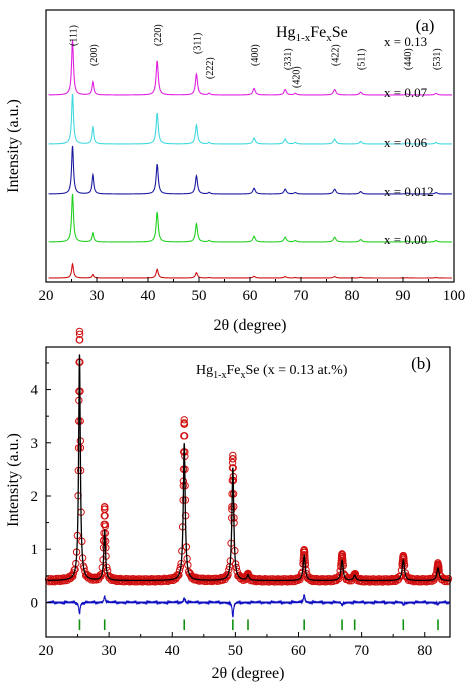  Describe the element at coordinates (336, 55) in the screenshot. I see `hkl-label: (422)` at that location.